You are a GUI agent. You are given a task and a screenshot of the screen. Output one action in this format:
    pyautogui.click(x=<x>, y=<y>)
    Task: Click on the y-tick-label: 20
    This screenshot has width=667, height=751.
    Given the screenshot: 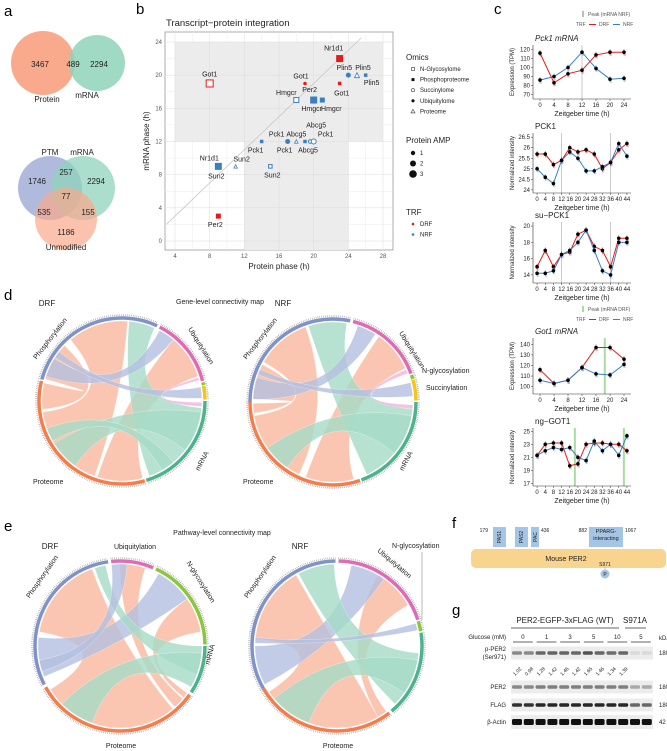 What is the action you would take?
    pyautogui.click(x=526, y=227)
    